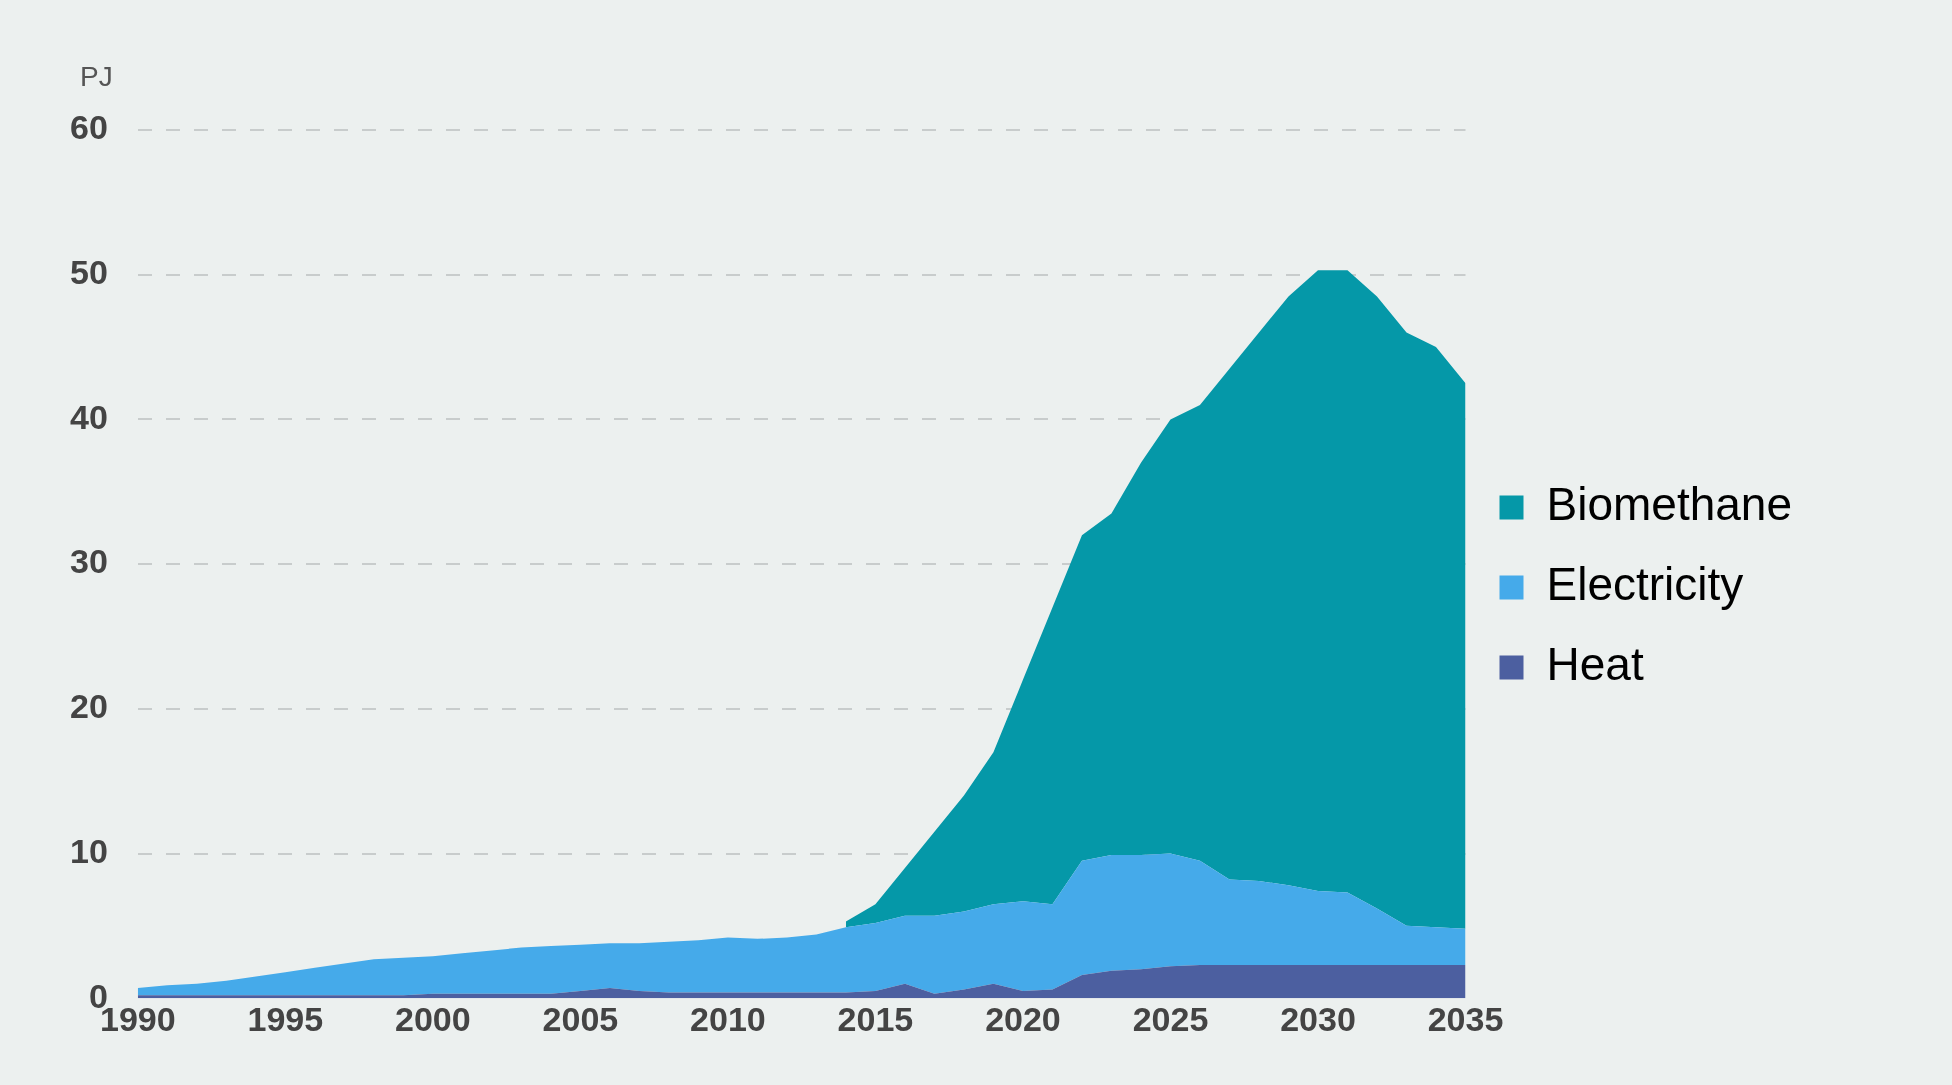  I want to click on x-tick-label: 2035, so click(1465, 1018).